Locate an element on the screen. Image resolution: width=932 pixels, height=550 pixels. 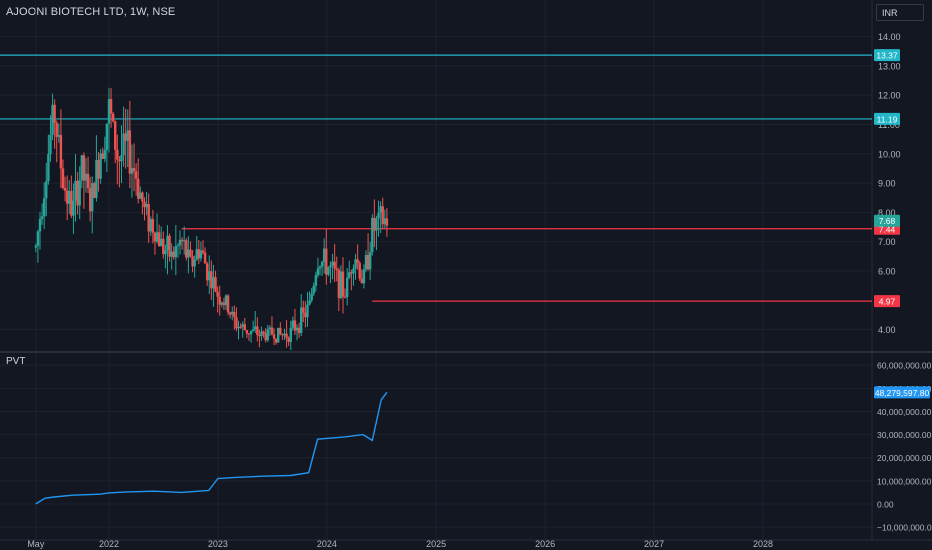
price-tick-label: 11.00 is located at coordinates (889, 125).